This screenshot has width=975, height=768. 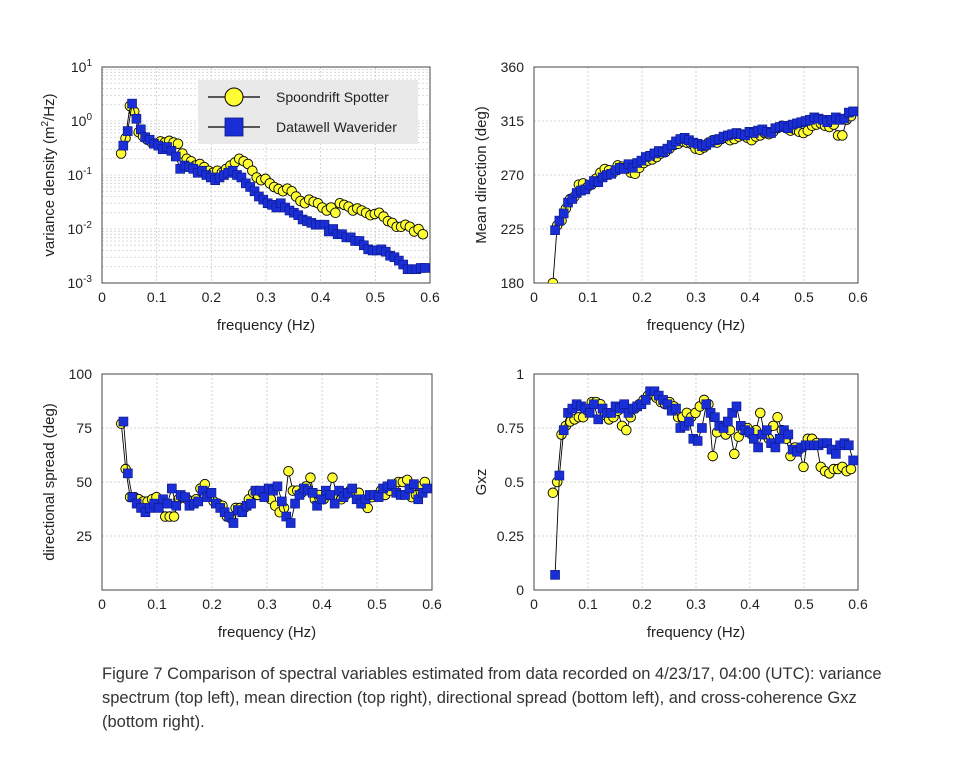 What do you see at coordinates (84, 428) in the screenshot?
I see `y-tick-label: 75` at bounding box center [84, 428].